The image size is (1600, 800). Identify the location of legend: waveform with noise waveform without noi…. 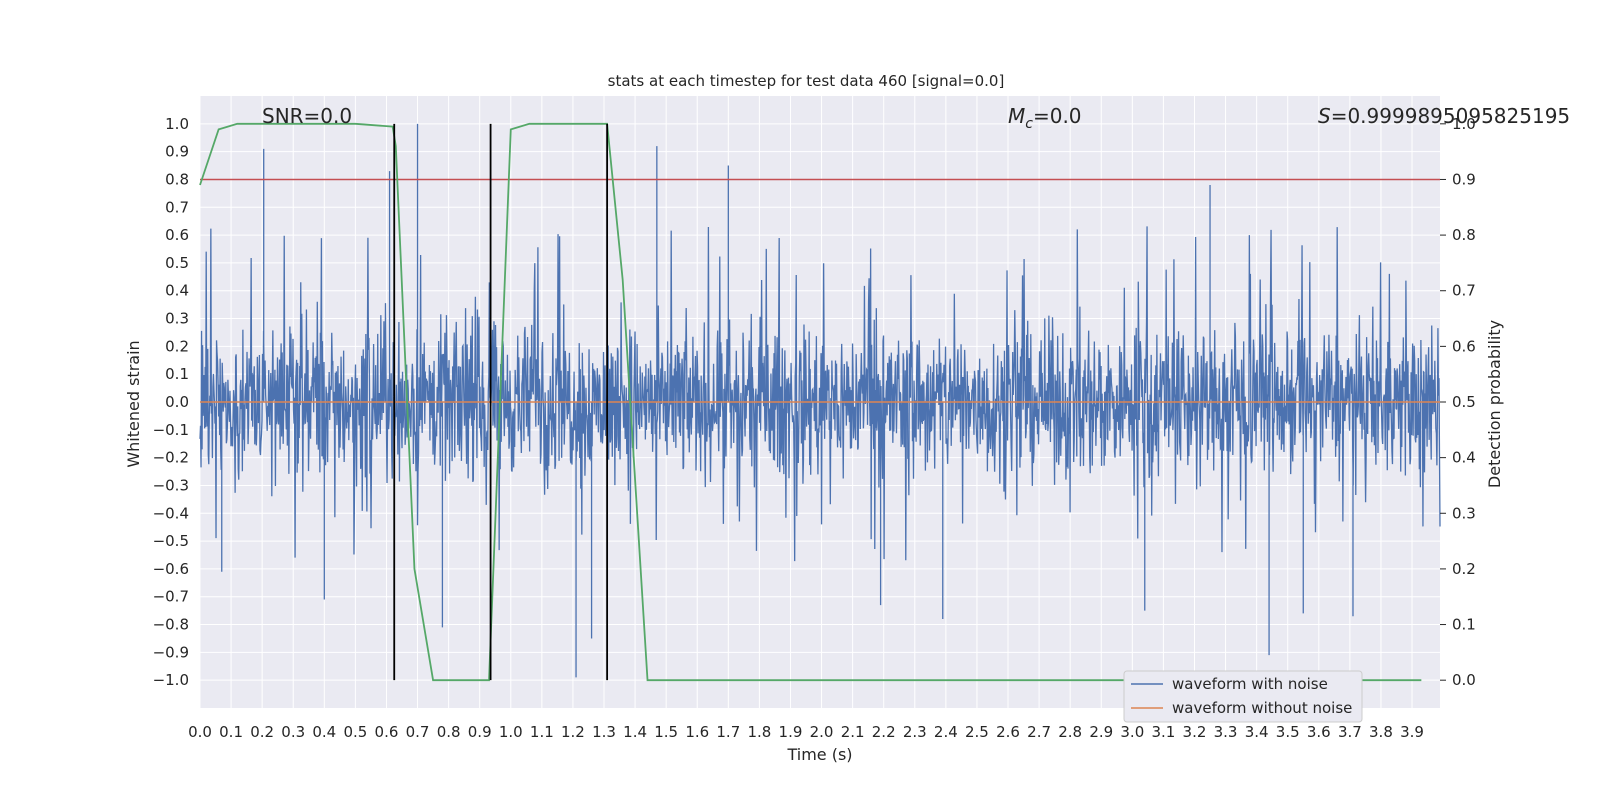
(1243, 696).